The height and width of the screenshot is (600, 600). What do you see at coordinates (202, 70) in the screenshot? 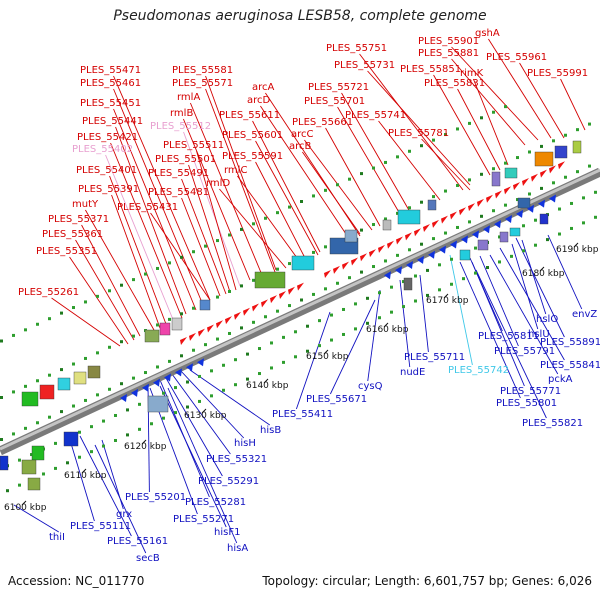
I see `forward-gene-label: PLES_55581` at bounding box center [202, 70].